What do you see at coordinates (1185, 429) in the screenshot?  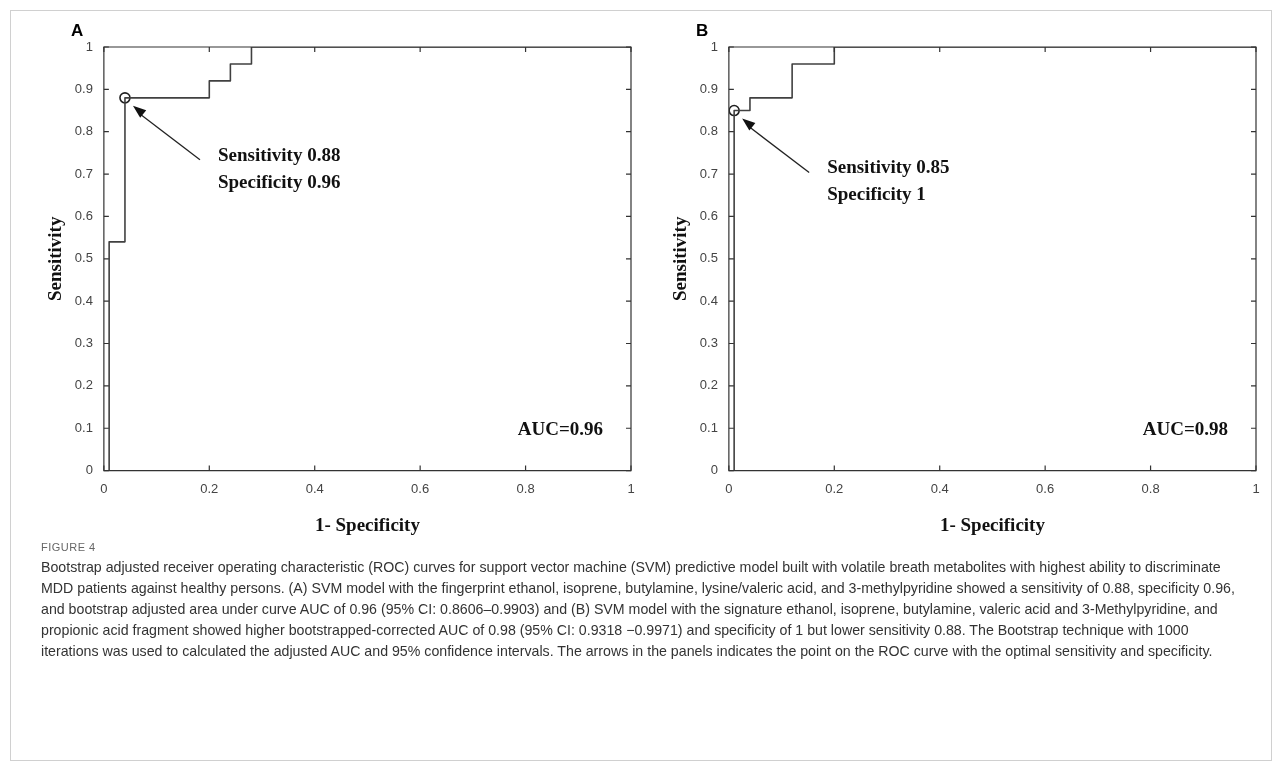 I see `annotation: AUC=0.98` at bounding box center [1185, 429].